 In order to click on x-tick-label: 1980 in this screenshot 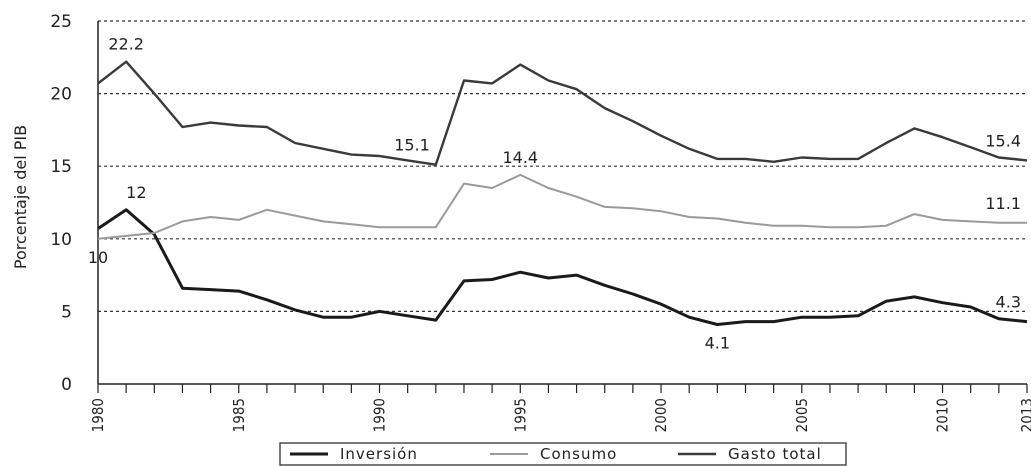, I will do `click(98, 415)`.